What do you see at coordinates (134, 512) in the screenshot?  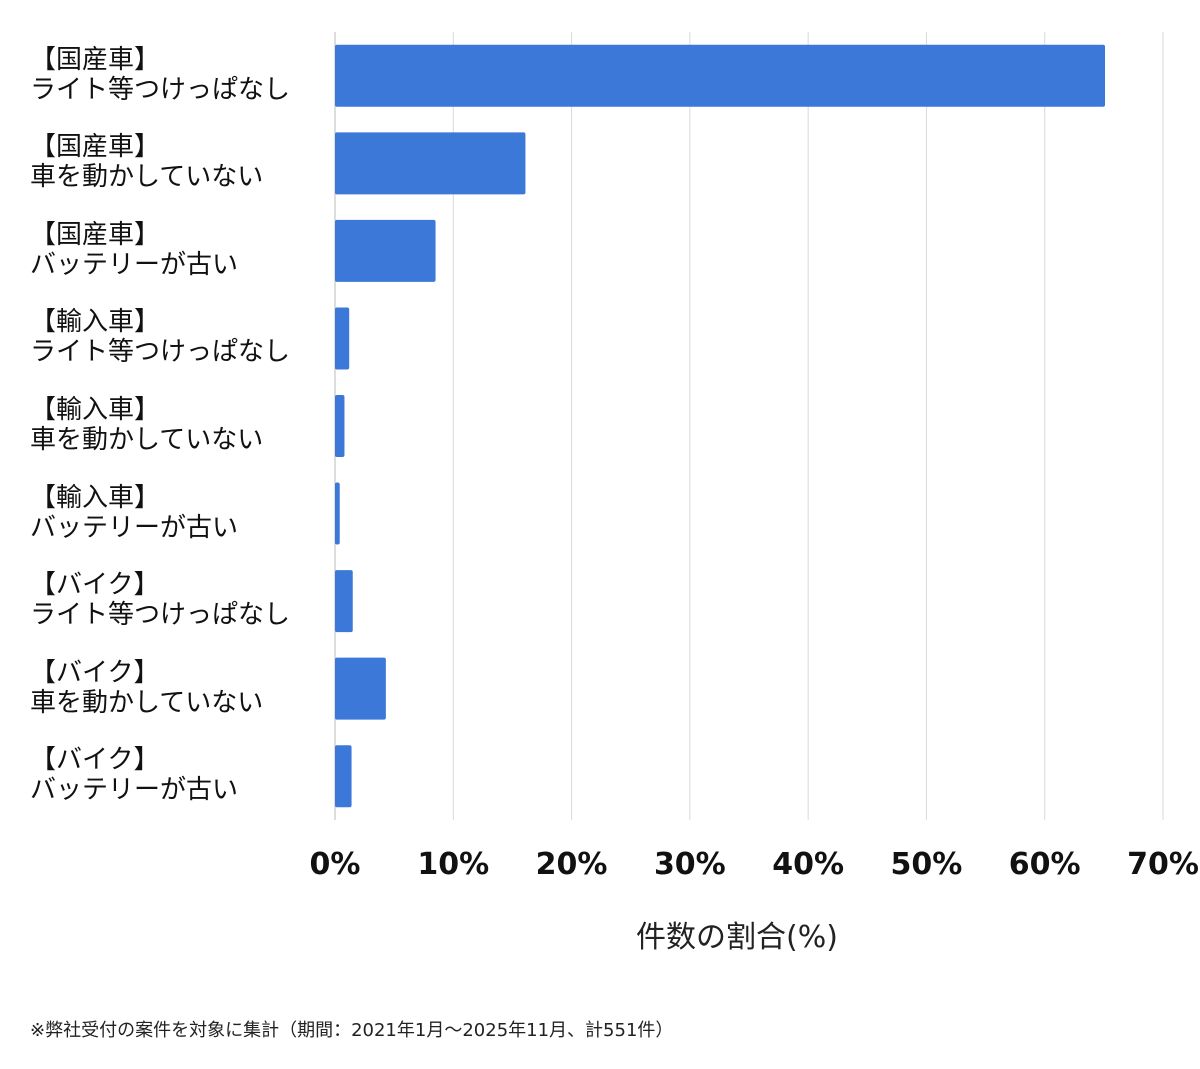 I see `y-tick-label: 【輸入車】 バッテリーが古い` at bounding box center [134, 512].